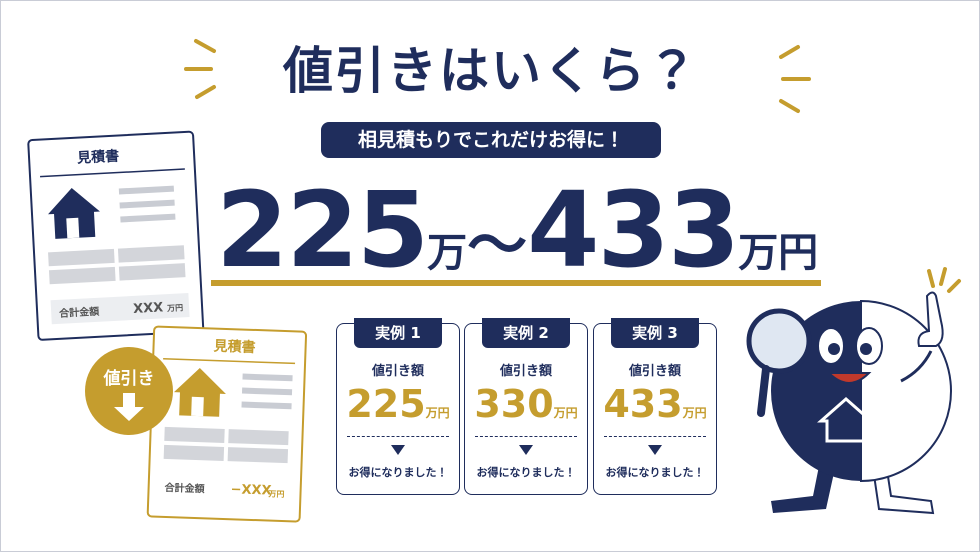 This screenshot has width=980, height=552. Describe the element at coordinates (129, 378) in the screenshot. I see `badge-label: 値引き` at that location.